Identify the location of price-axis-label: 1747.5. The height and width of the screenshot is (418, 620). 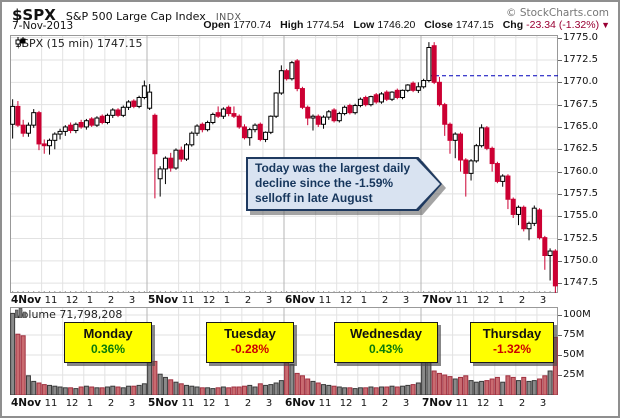
(580, 283).